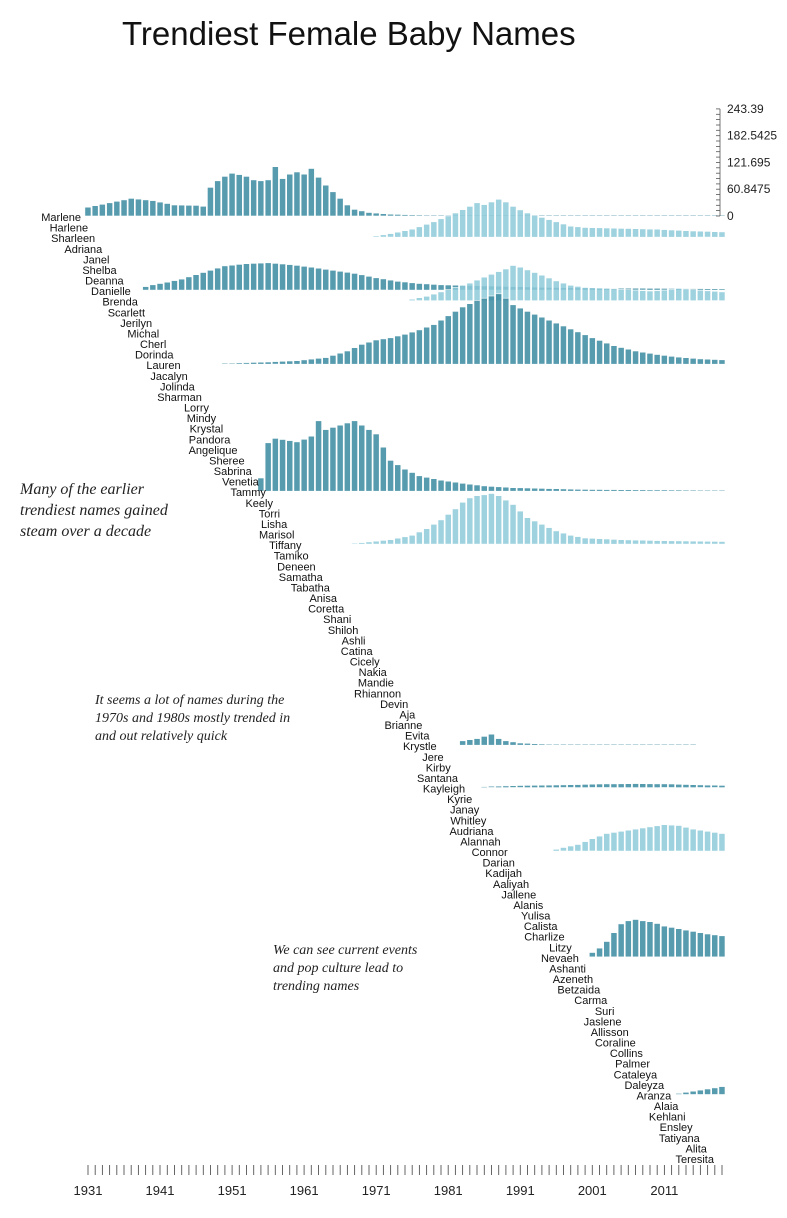  I want to click on name-label-collins: Collins, so click(627, 1054).